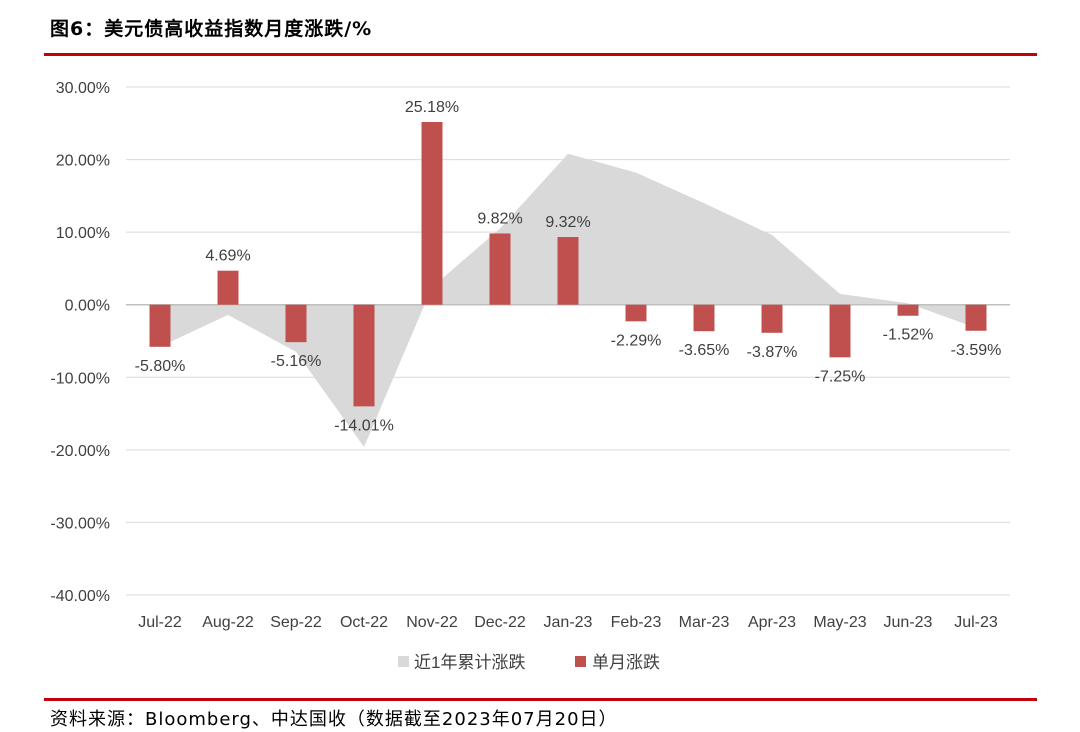 Image resolution: width=1080 pixels, height=732 pixels. I want to click on x-tick-label: Apr-23, so click(772, 622).